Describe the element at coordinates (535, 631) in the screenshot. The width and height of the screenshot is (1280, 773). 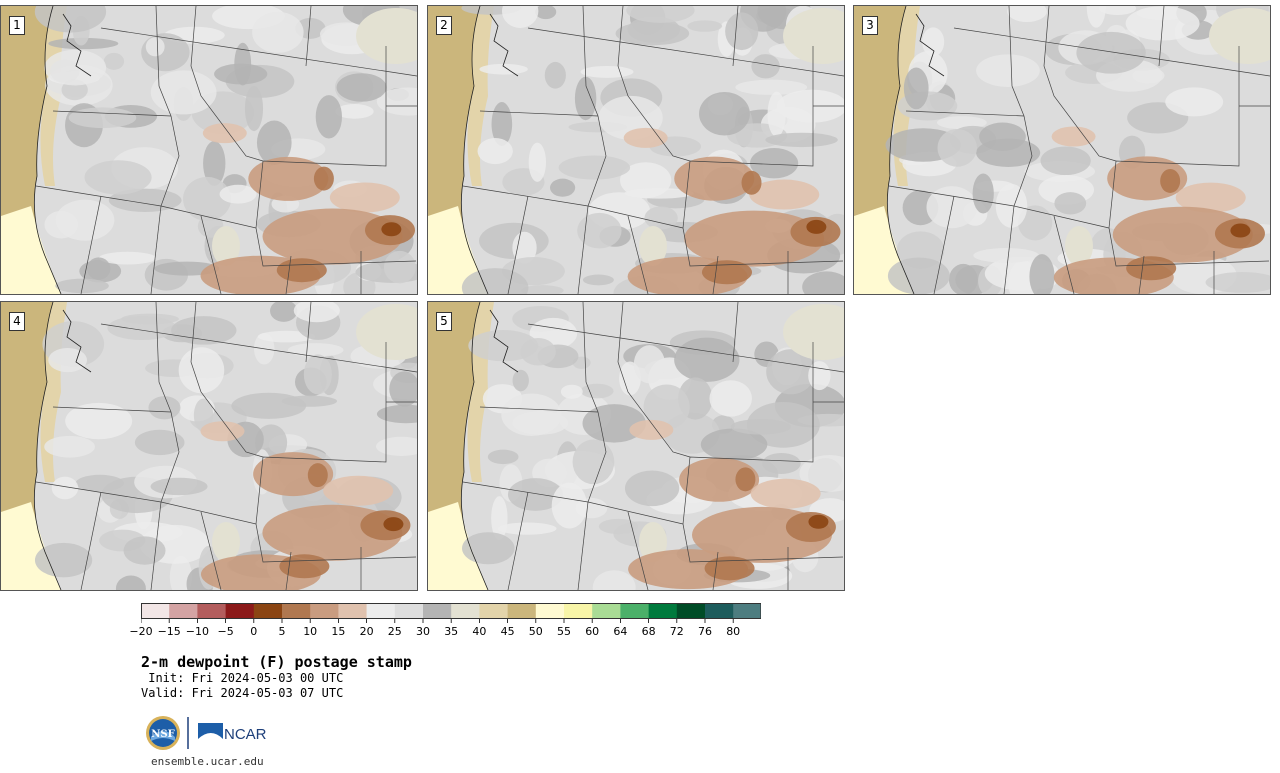
I see `colorbar-tick-label: 50` at that location.